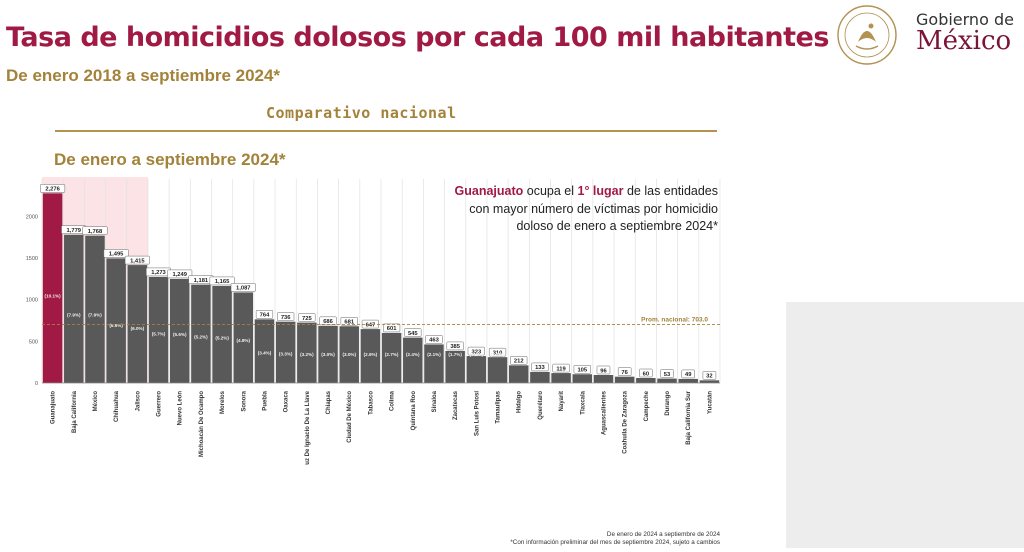  What do you see at coordinates (201, 281) in the screenshot?
I see `value-label: 1,181` at bounding box center [201, 281].